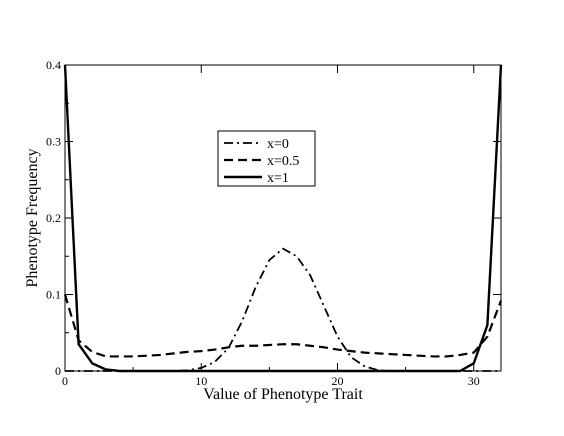 The image size is (564, 436). I want to click on y-tick-label: 0.2, so click(53, 218).